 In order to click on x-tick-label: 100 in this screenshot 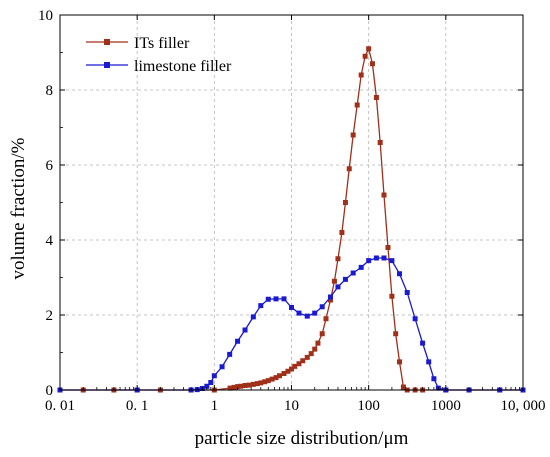, I will do `click(368, 406)`.